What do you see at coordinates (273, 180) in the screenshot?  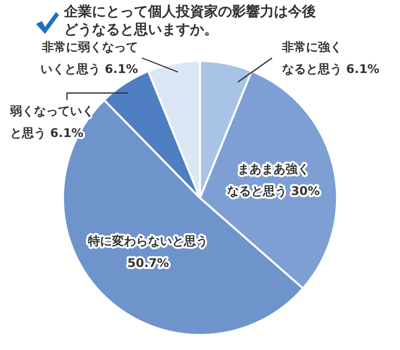 I see `slice-label: まあまあ強くなると思う 30%` at bounding box center [273, 180].